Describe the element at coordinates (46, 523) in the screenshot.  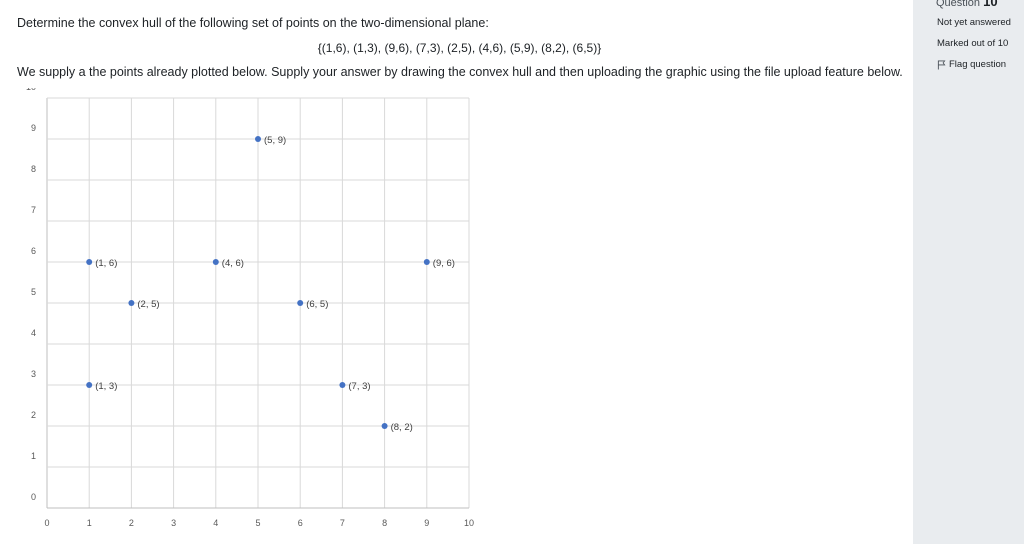
I see `x-tick-label: 0` at that location.